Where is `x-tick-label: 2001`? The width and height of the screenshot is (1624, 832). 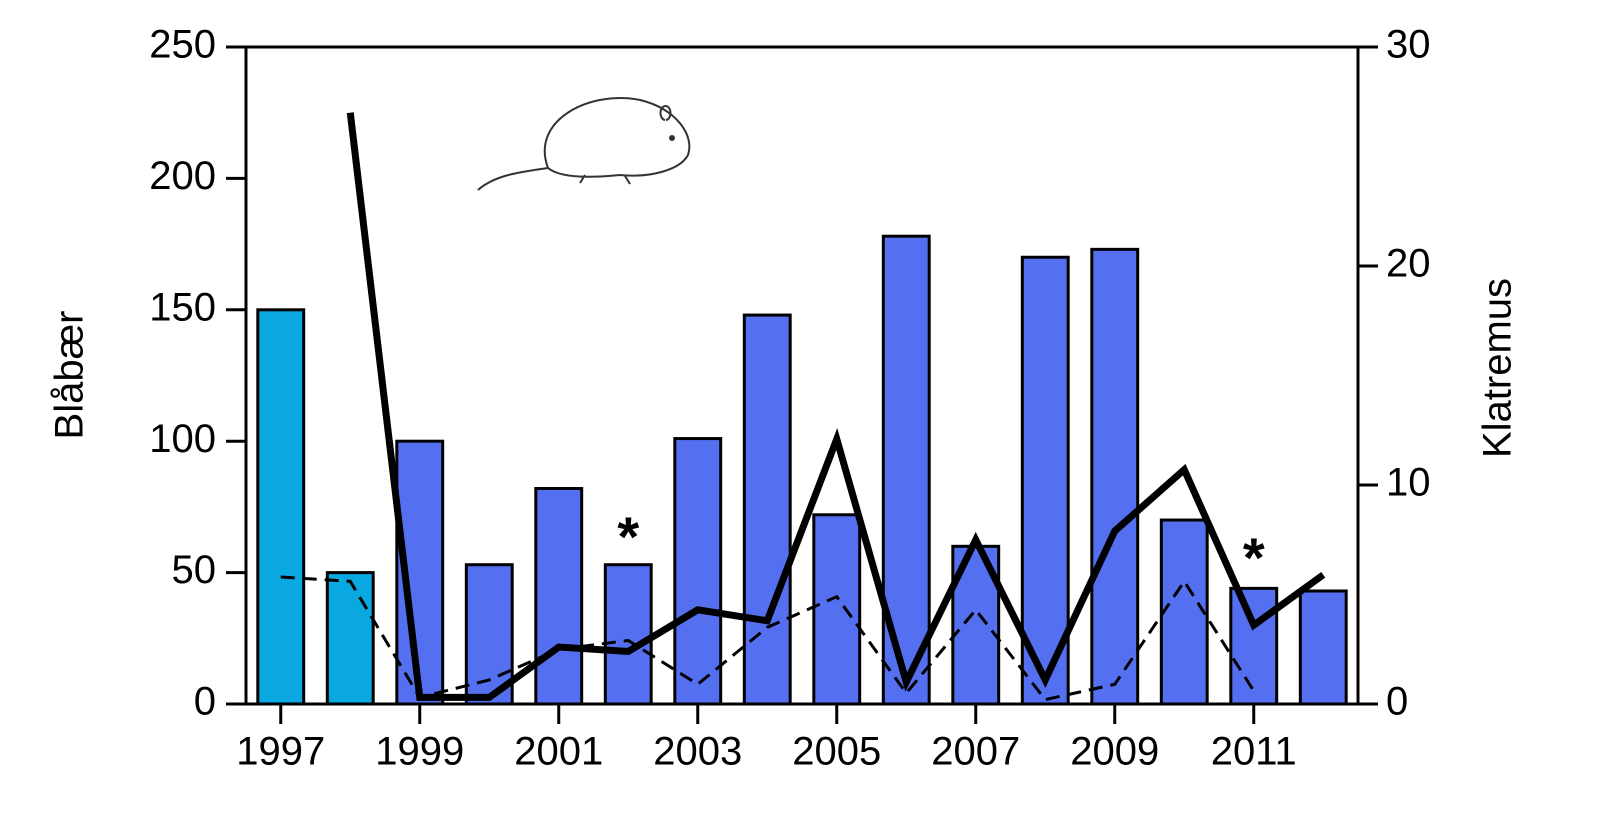 x-tick-label: 2001 is located at coordinates (558, 752).